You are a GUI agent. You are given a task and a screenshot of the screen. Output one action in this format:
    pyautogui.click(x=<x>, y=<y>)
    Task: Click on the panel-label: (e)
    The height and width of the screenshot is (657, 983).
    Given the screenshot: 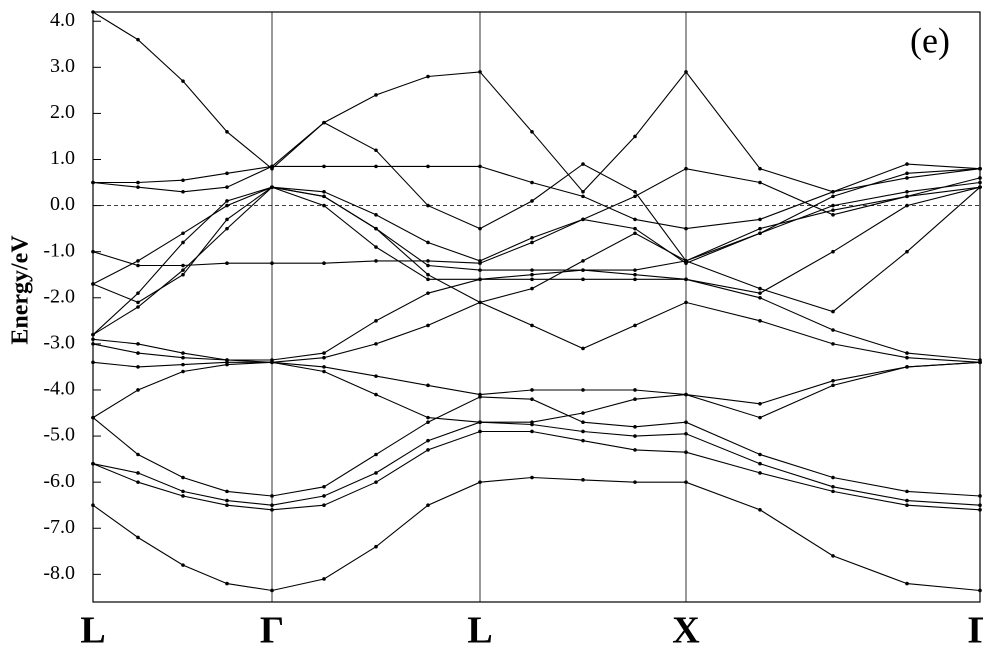 What is the action you would take?
    pyautogui.click(x=930, y=40)
    